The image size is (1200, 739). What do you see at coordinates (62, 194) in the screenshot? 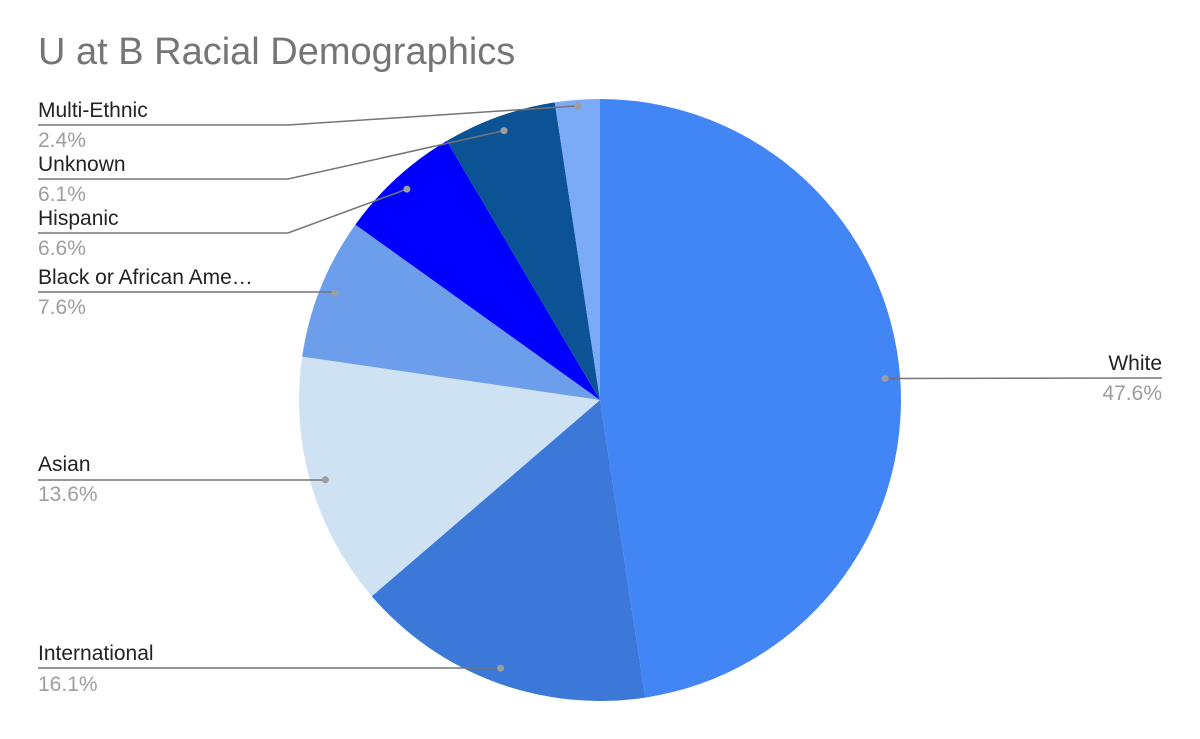
I see `slice-value-unknown: 6.1%` at bounding box center [62, 194].